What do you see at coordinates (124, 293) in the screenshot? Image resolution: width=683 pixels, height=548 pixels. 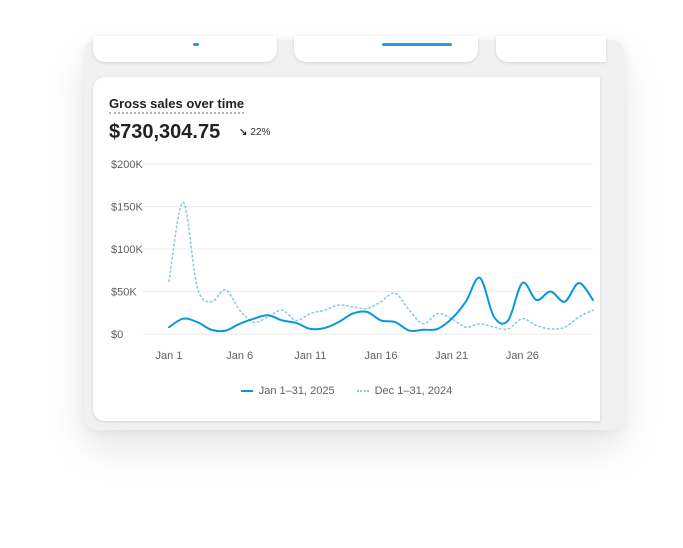 I see `y-tick-label: $50K` at bounding box center [124, 293].